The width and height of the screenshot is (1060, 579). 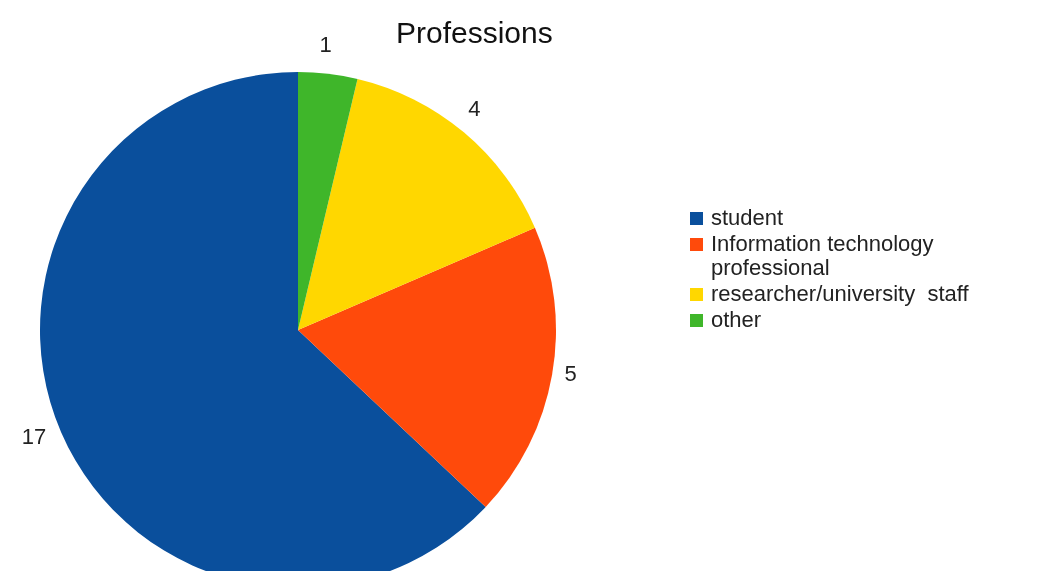 What do you see at coordinates (570, 374) in the screenshot?
I see `data-label: 5` at bounding box center [570, 374].